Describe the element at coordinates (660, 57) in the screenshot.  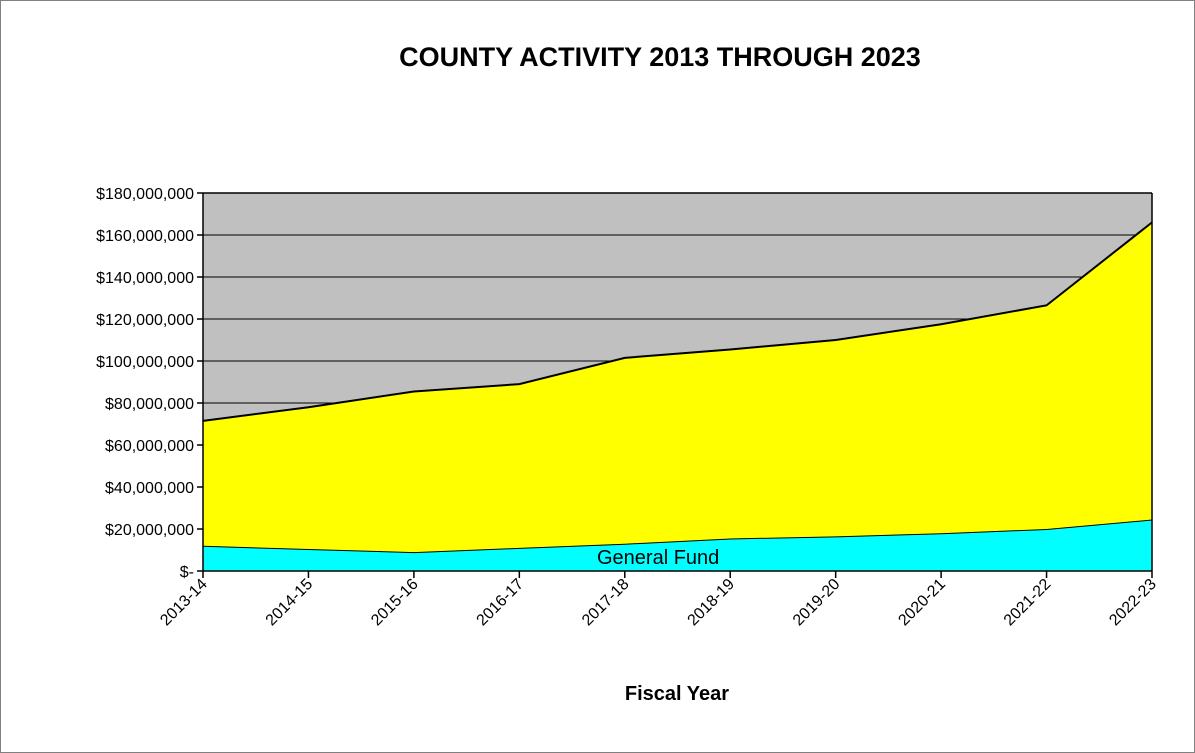
I see `chart-title: COUNTY ACTIVITY 2013 THROUGH 2023` at that location.